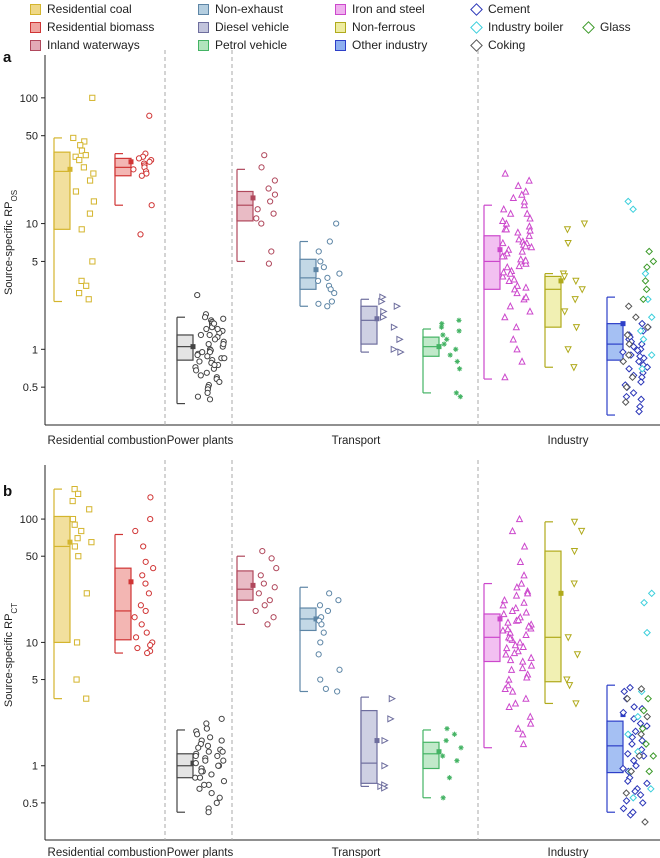 The height and width of the screenshot is (858, 660). I want to click on legend-label: Other industry, so click(390, 45).